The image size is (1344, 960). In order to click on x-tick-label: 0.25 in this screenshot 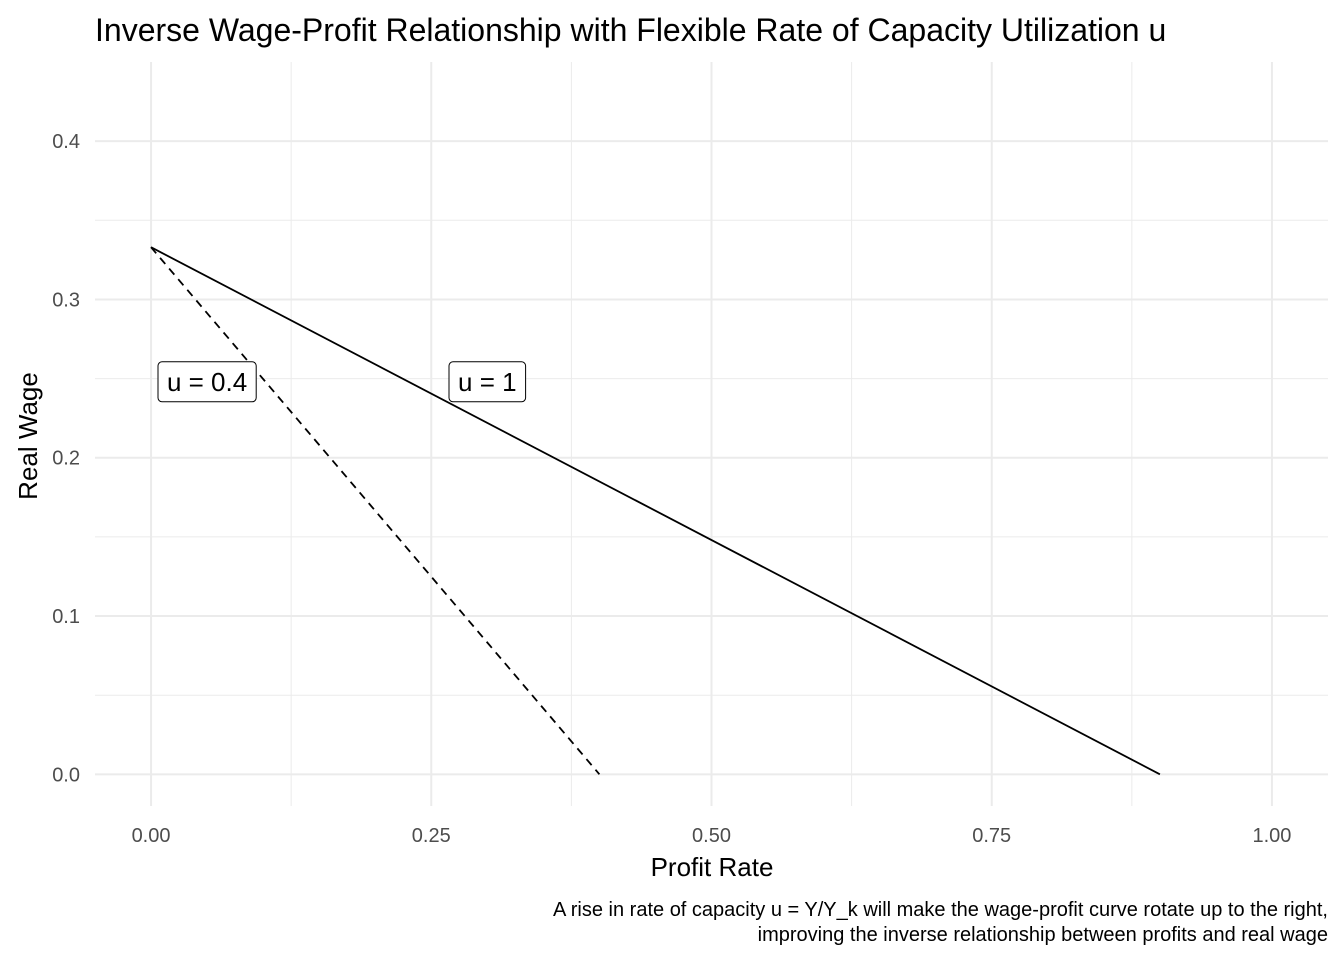, I will do `click(431, 836)`.